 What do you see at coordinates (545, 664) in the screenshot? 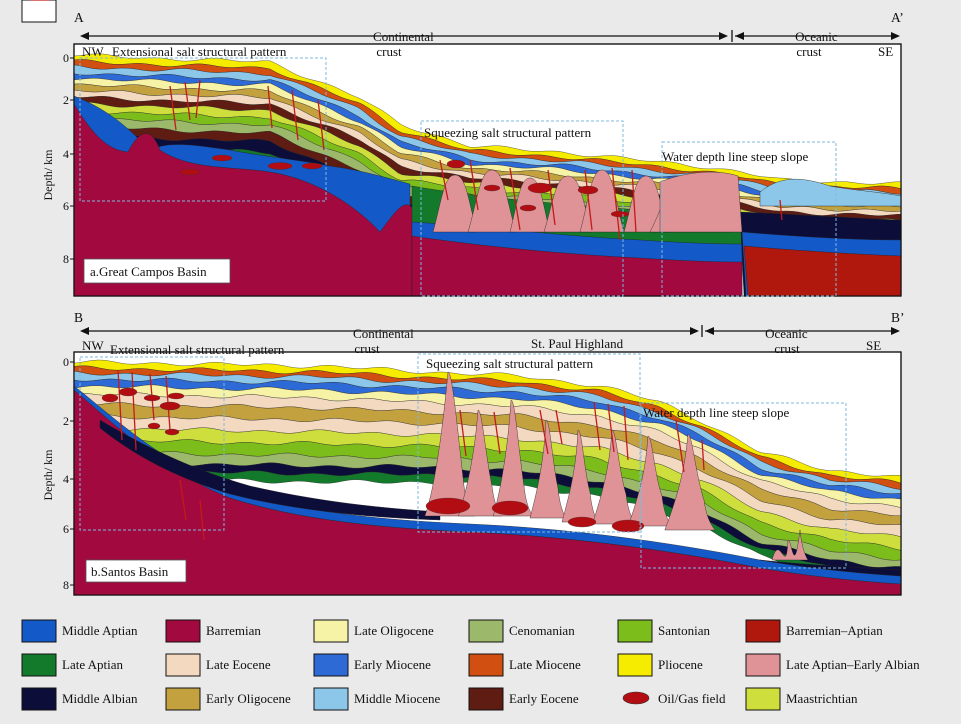
I see `legend-label-late-miocene: Late Miocene` at bounding box center [545, 664].